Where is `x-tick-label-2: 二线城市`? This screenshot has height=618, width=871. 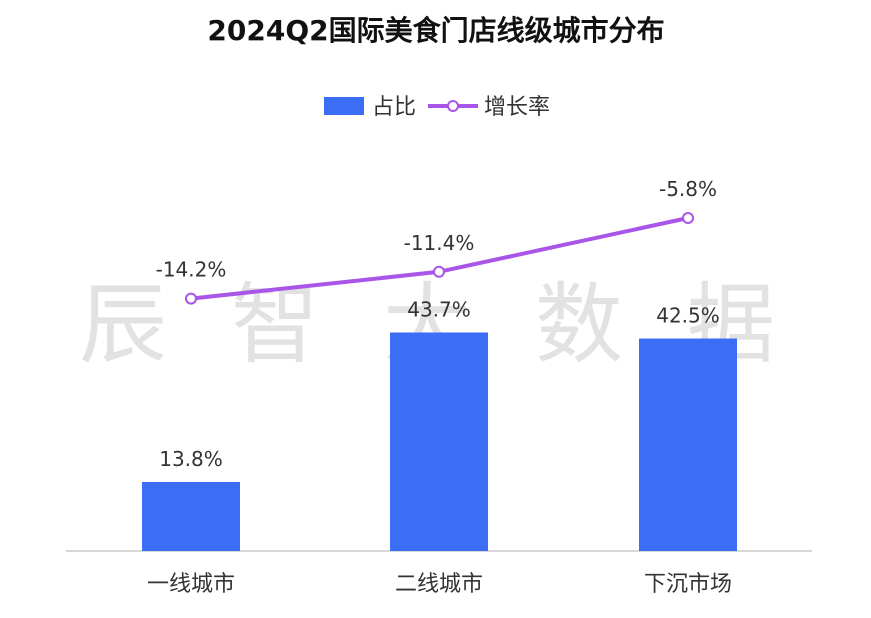 x-tick-label-2: 二线城市 is located at coordinates (439, 584).